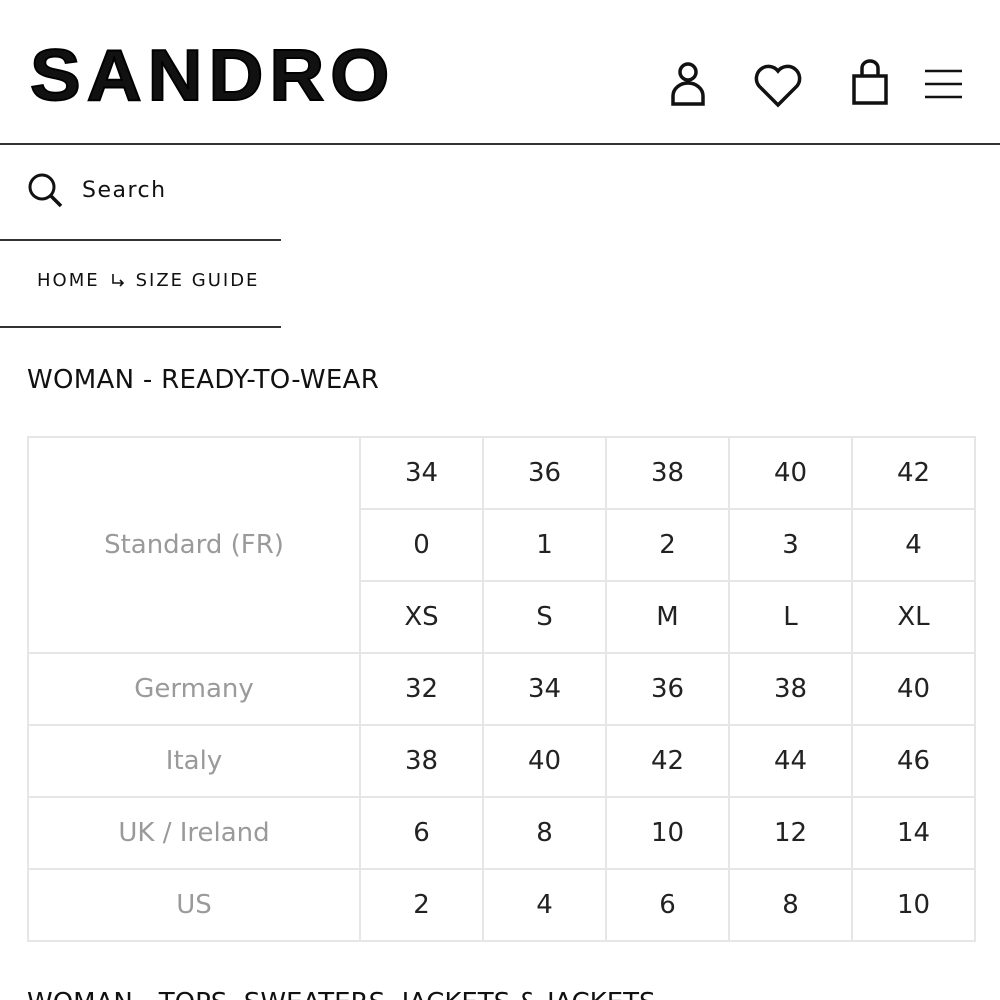 The height and width of the screenshot is (1000, 1000). What do you see at coordinates (790, 545) in the screenshot?
I see `size-cell: 3` at bounding box center [790, 545].